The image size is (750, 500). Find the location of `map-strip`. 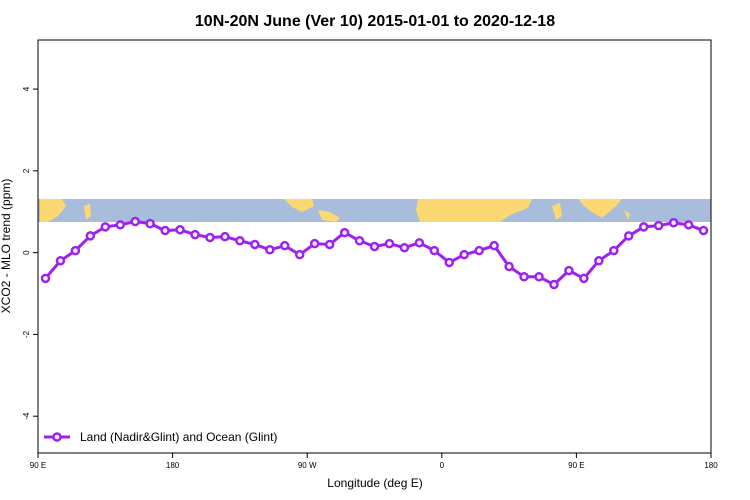

map-strip is located at coordinates (374, 210).